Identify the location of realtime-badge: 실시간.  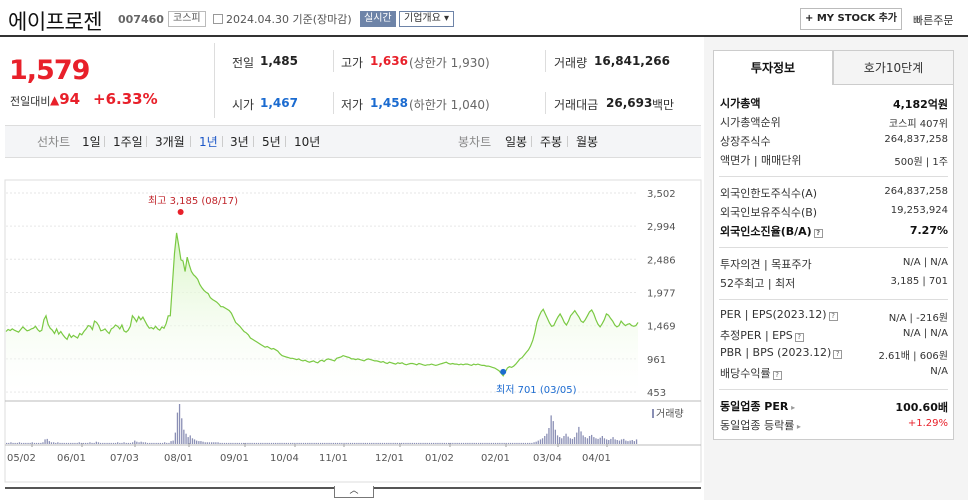
(378, 19).